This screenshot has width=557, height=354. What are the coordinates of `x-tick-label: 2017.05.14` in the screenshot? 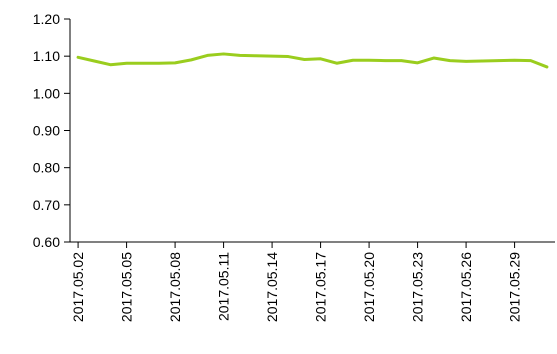 It's located at (272, 287).